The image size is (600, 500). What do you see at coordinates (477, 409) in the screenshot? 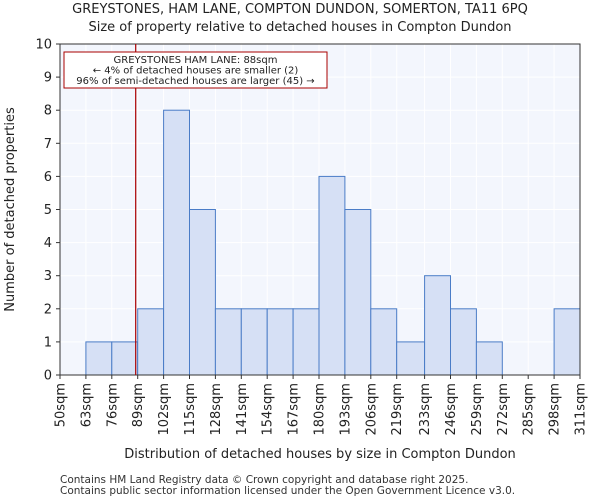
I see `x-tick-label: 259sqm` at bounding box center [477, 409].